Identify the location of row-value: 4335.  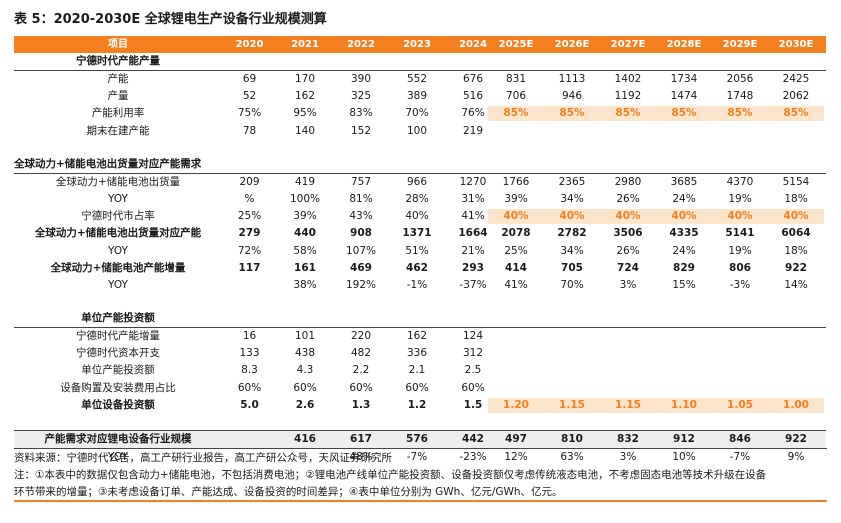
(684, 233).